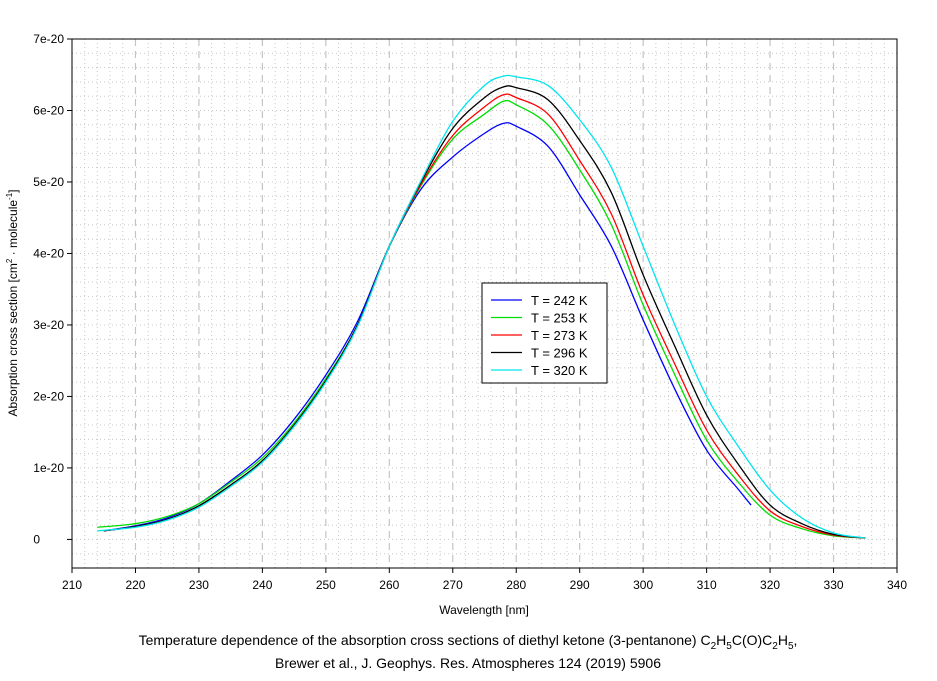 The width and height of the screenshot is (937, 681). Describe the element at coordinates (48, 253) in the screenshot. I see `y-tick-label: 4e-20` at that location.